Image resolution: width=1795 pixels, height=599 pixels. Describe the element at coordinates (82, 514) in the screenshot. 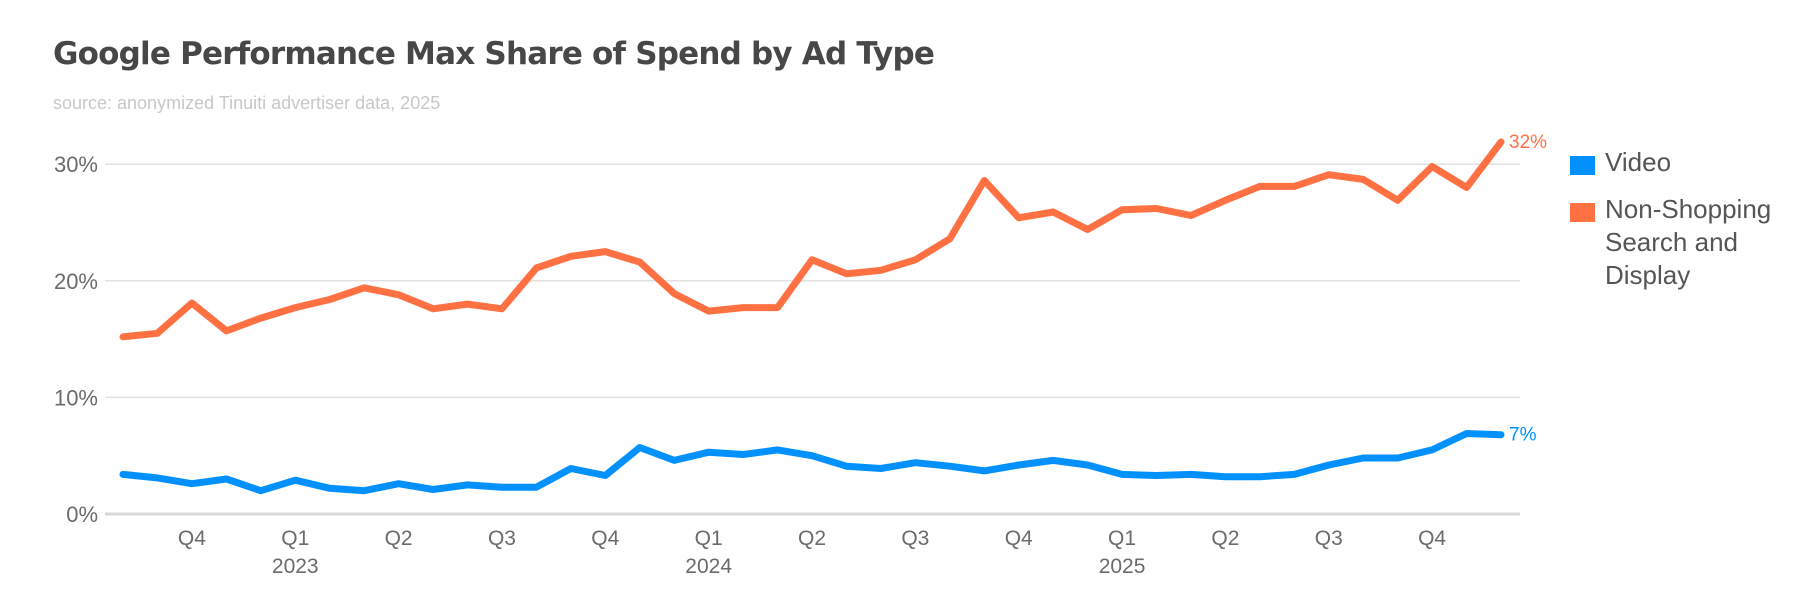

I see `y-tick-label: 0%` at that location.